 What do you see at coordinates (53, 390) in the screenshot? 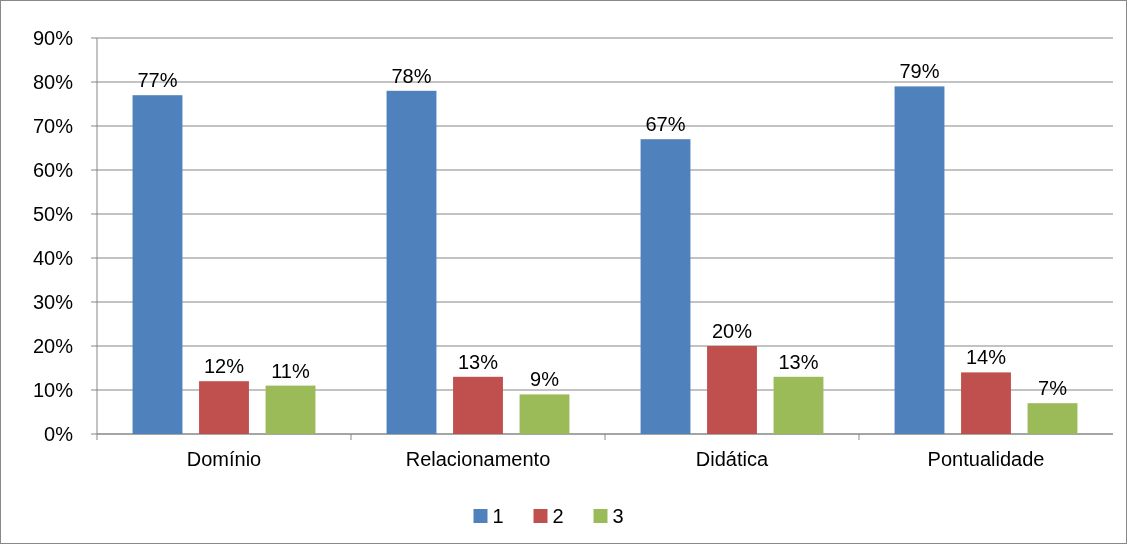
I see `y-tick-label: 10%` at bounding box center [53, 390].